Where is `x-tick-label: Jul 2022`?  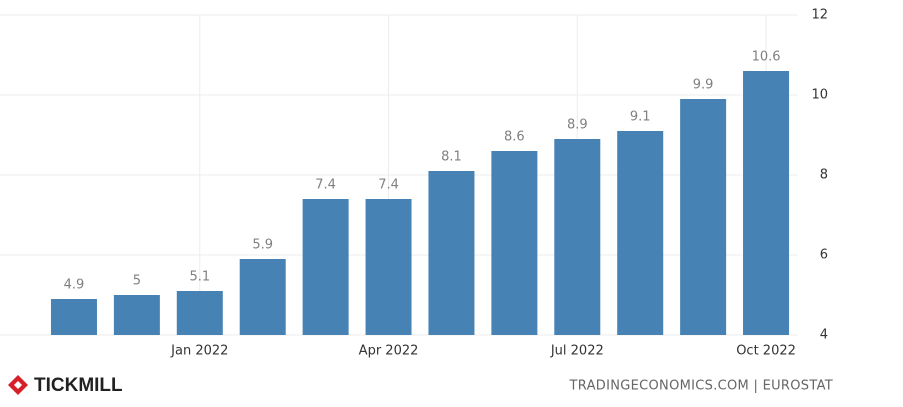 x-tick-label: Jul 2022 is located at coordinates (577, 351).